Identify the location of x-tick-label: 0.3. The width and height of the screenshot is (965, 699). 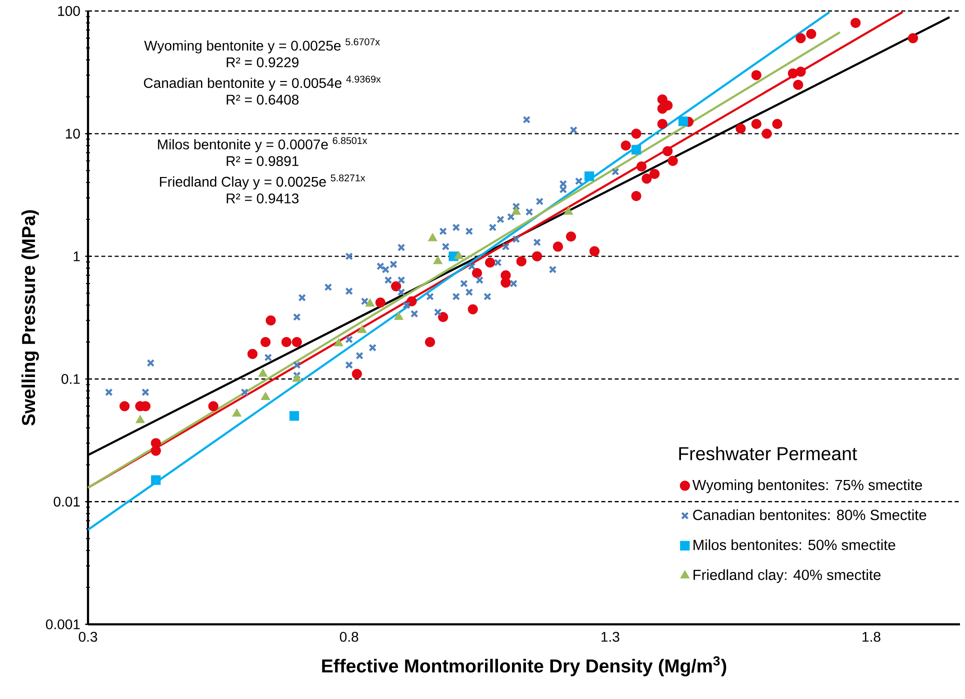
(88, 637).